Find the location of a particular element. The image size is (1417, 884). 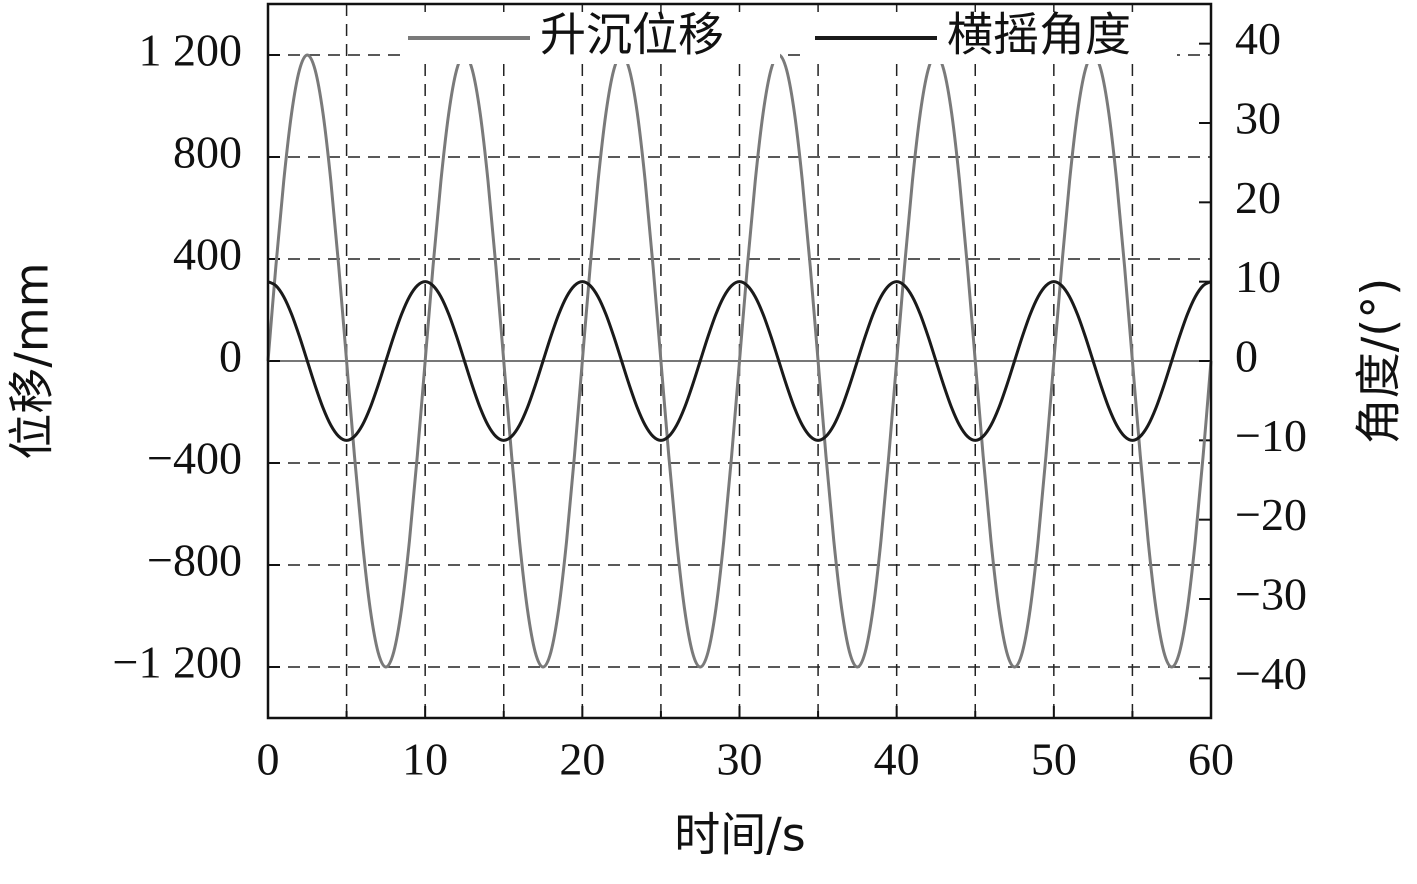

y2-tick-label: −20 is located at coordinates (1271, 514).